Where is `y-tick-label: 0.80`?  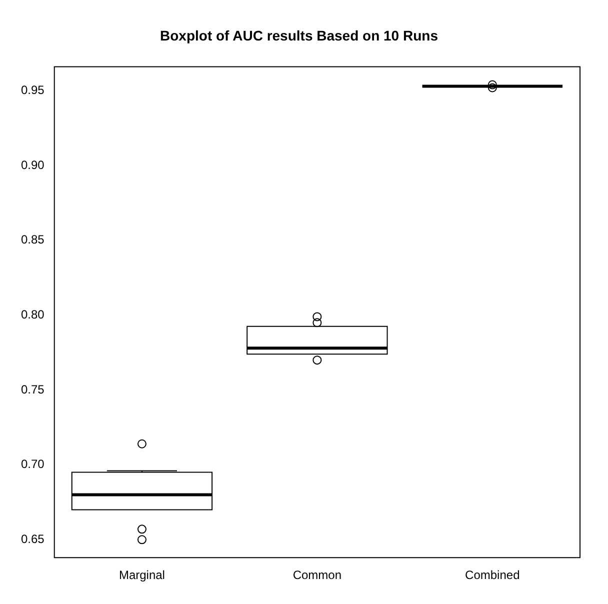 y-tick-label: 0.80 is located at coordinates (32, 315).